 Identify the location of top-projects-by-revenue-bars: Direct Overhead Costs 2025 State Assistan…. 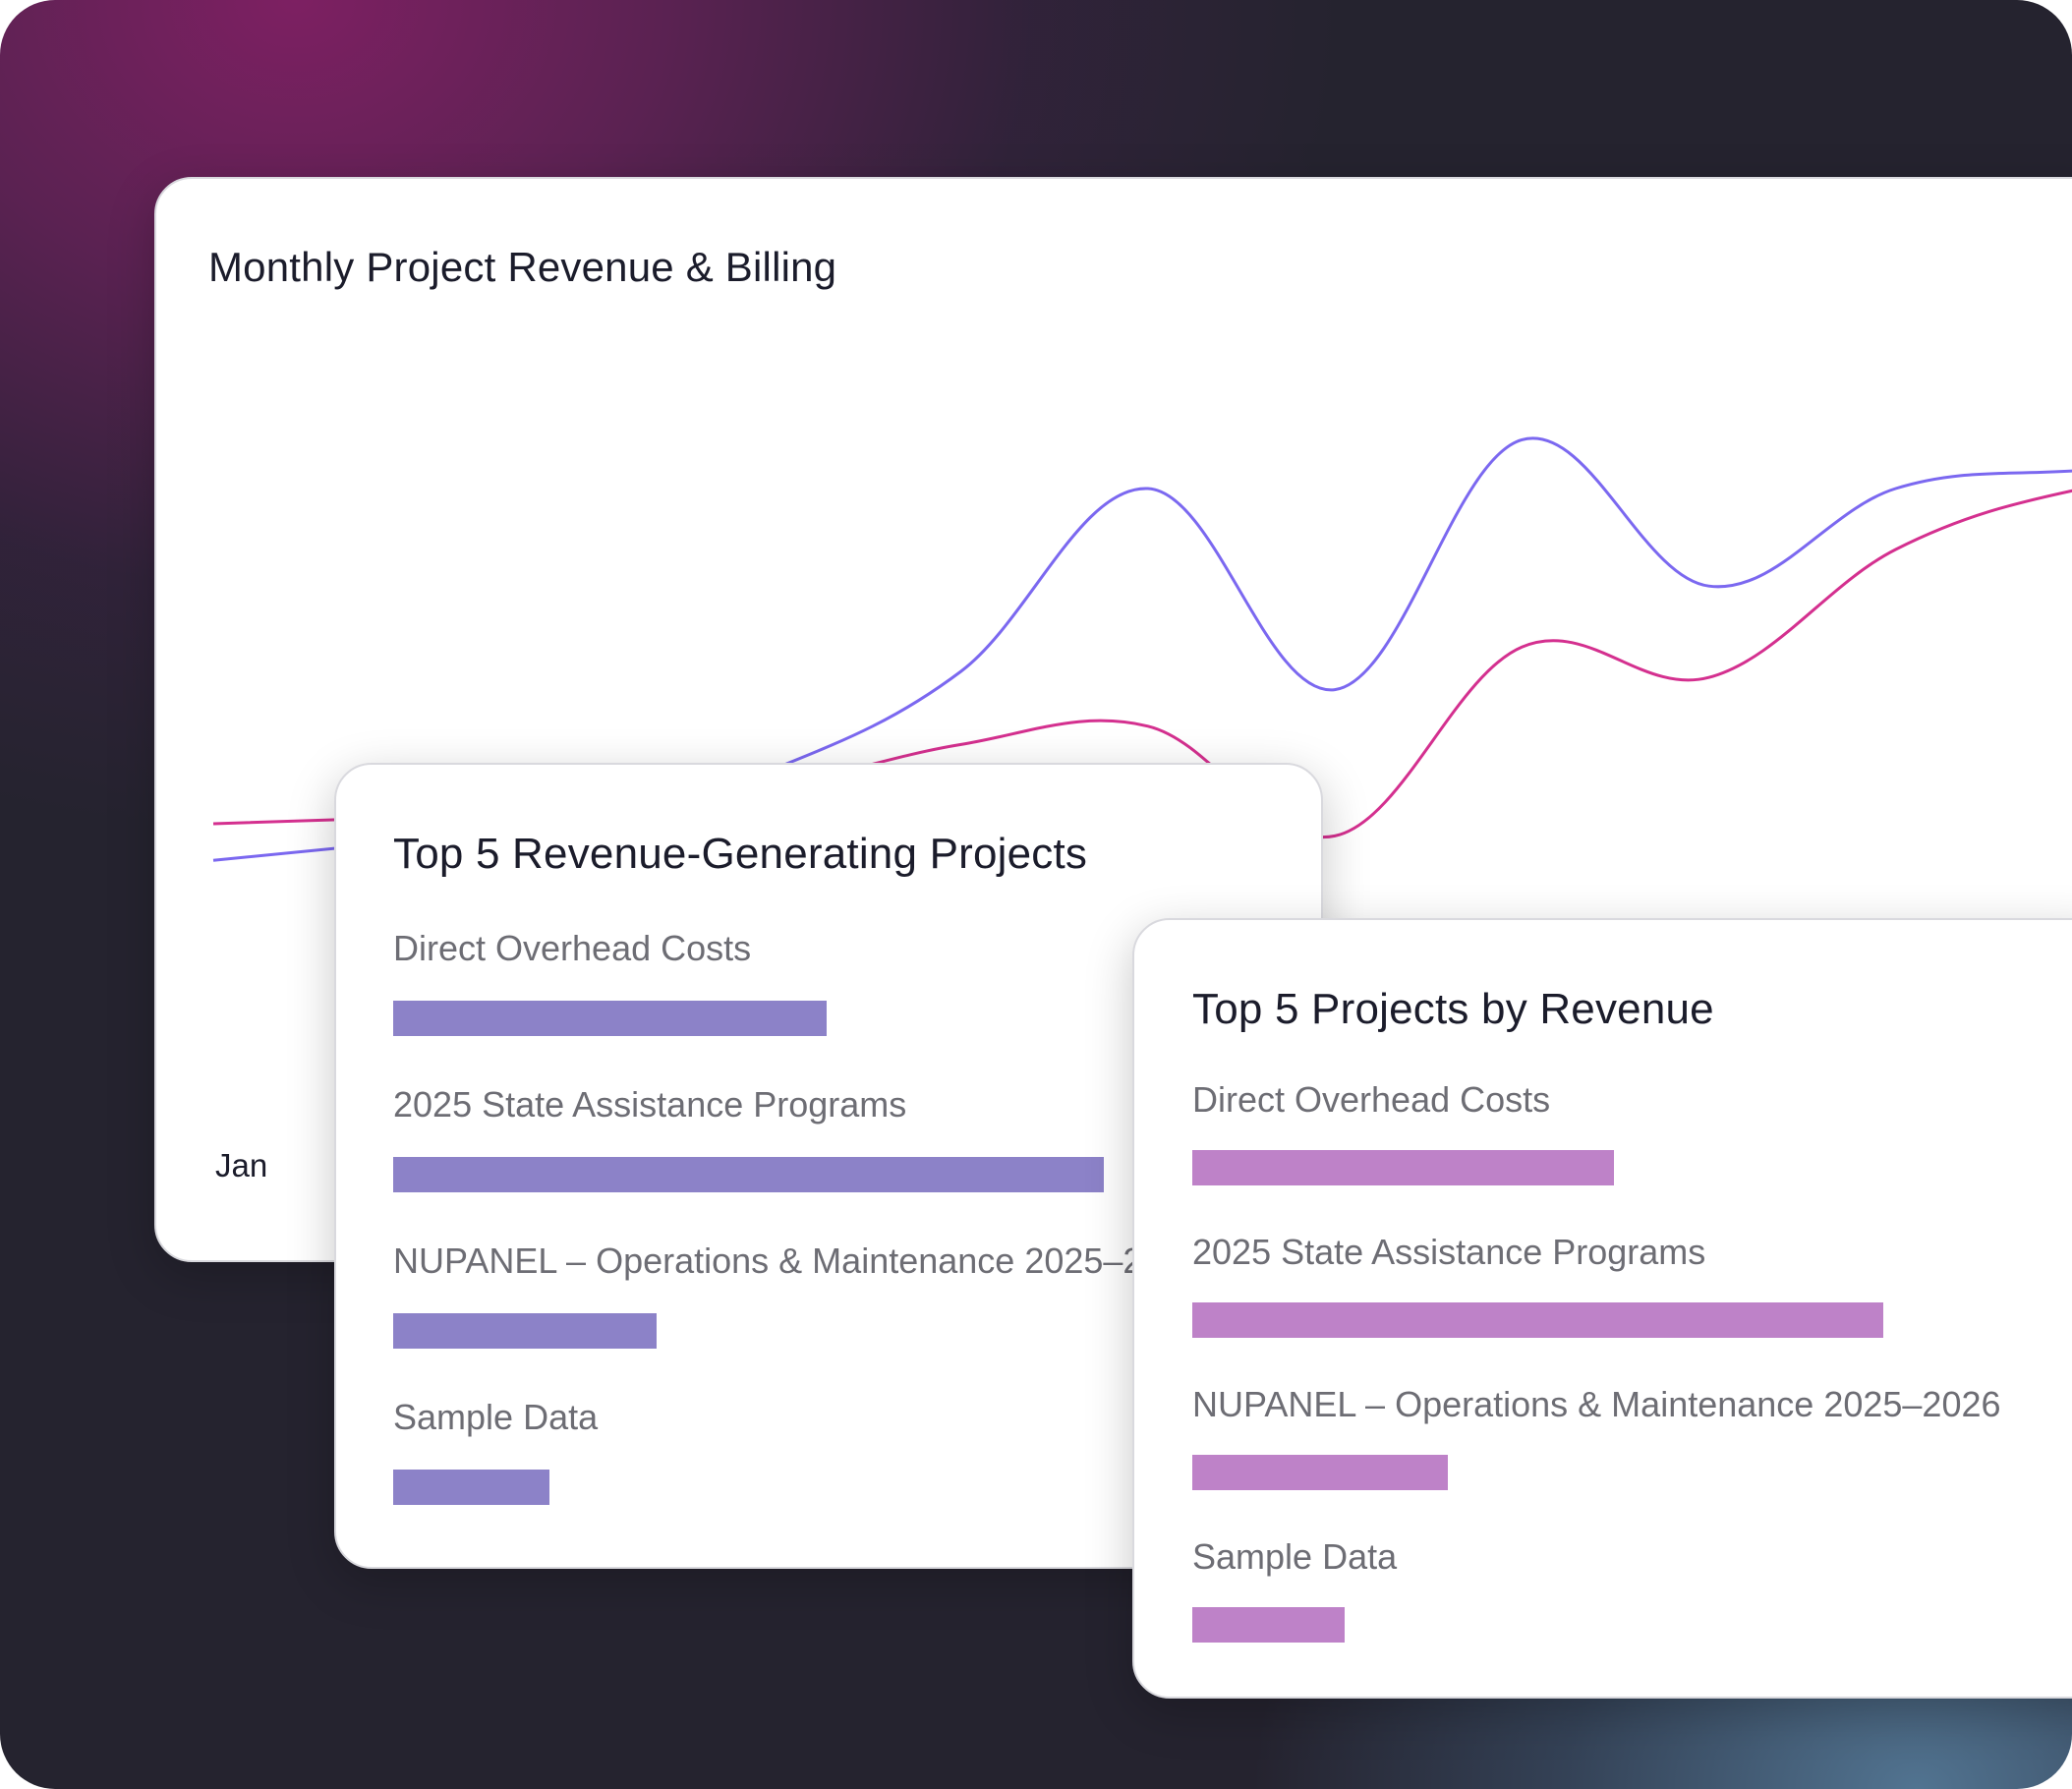
(1632, 1388).